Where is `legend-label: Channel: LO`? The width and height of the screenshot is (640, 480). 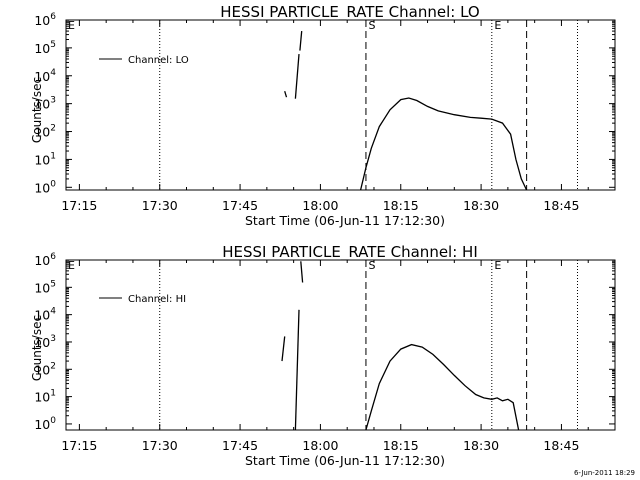 legend-label: Channel: LO is located at coordinates (158, 60).